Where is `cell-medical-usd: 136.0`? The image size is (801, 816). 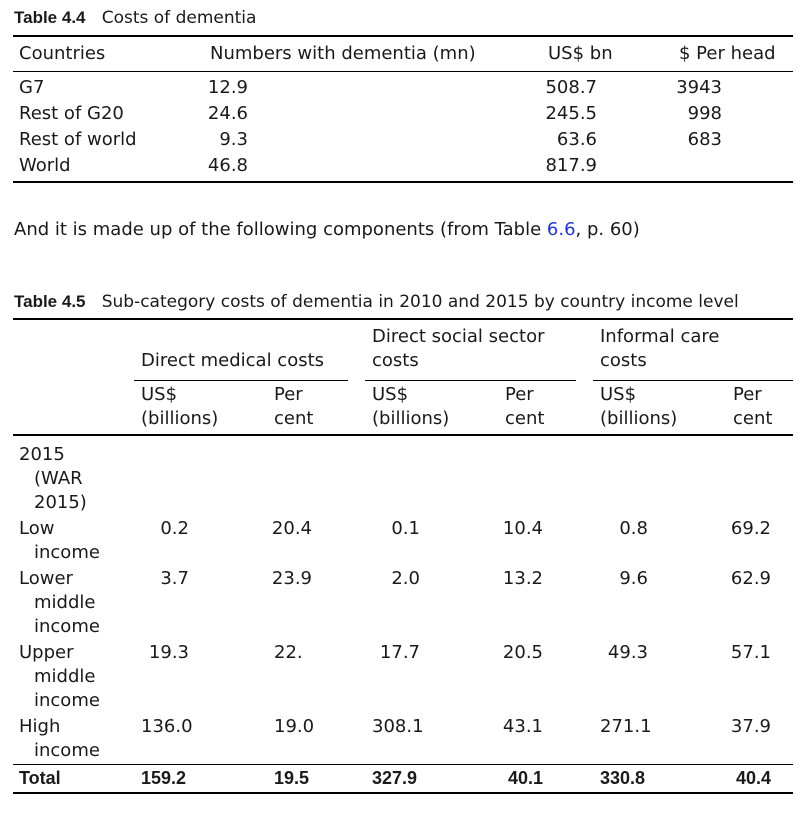
cell-medical-usd: 136.0 is located at coordinates (167, 726).